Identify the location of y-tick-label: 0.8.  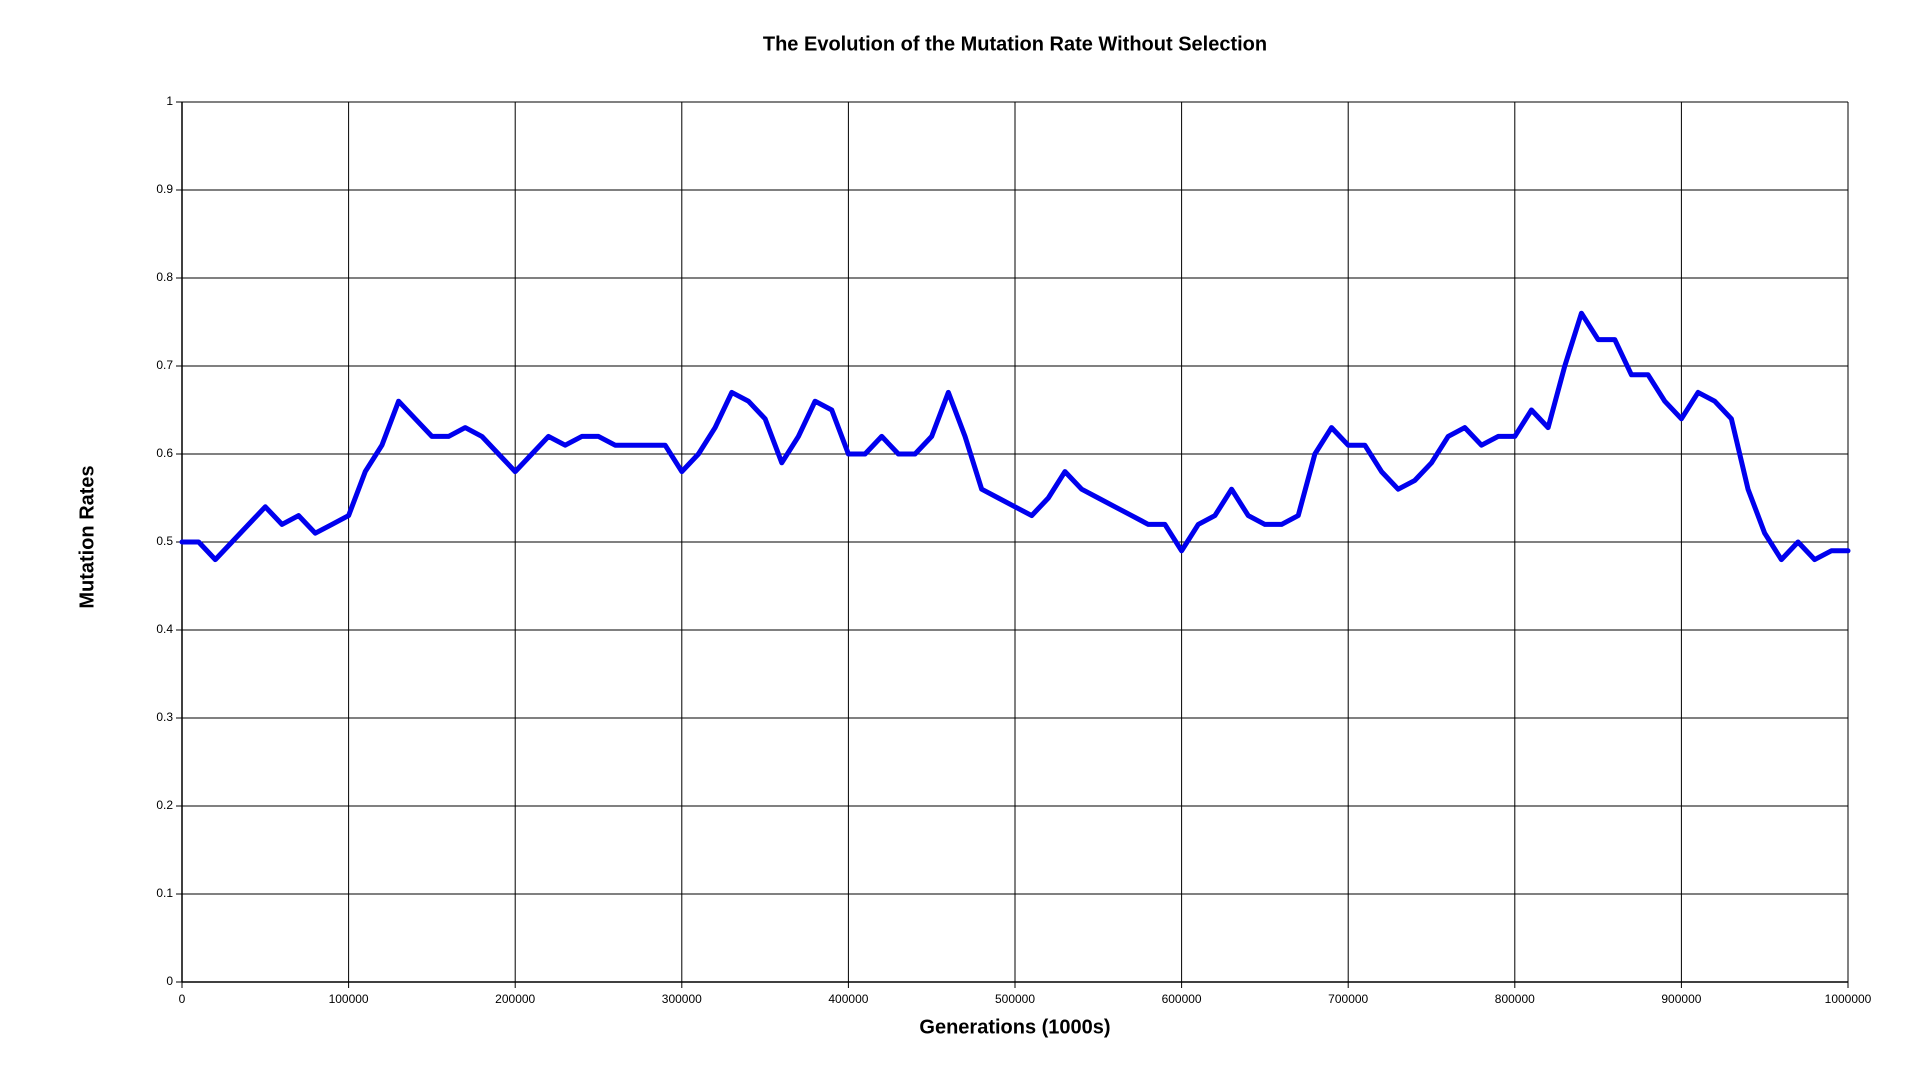
(164, 277).